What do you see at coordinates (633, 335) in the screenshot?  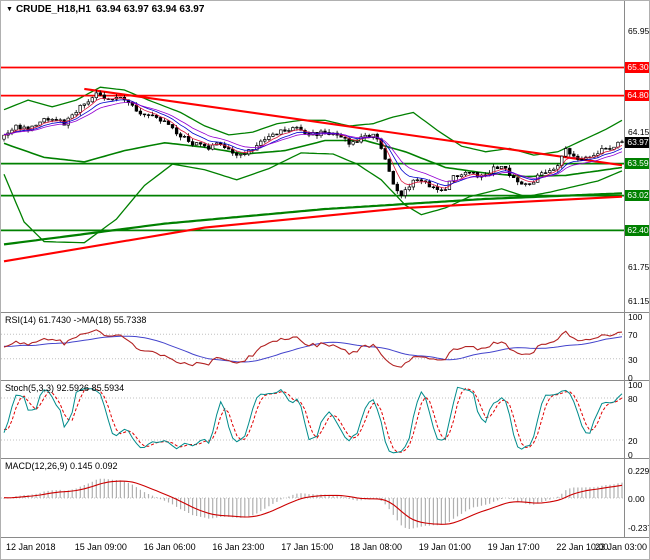 I see `indicator-axis-tick: 70` at bounding box center [633, 335].